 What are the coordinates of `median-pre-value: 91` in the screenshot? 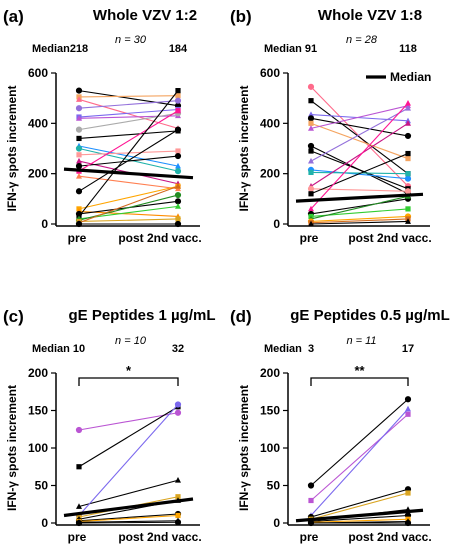 It's located at (311, 49).